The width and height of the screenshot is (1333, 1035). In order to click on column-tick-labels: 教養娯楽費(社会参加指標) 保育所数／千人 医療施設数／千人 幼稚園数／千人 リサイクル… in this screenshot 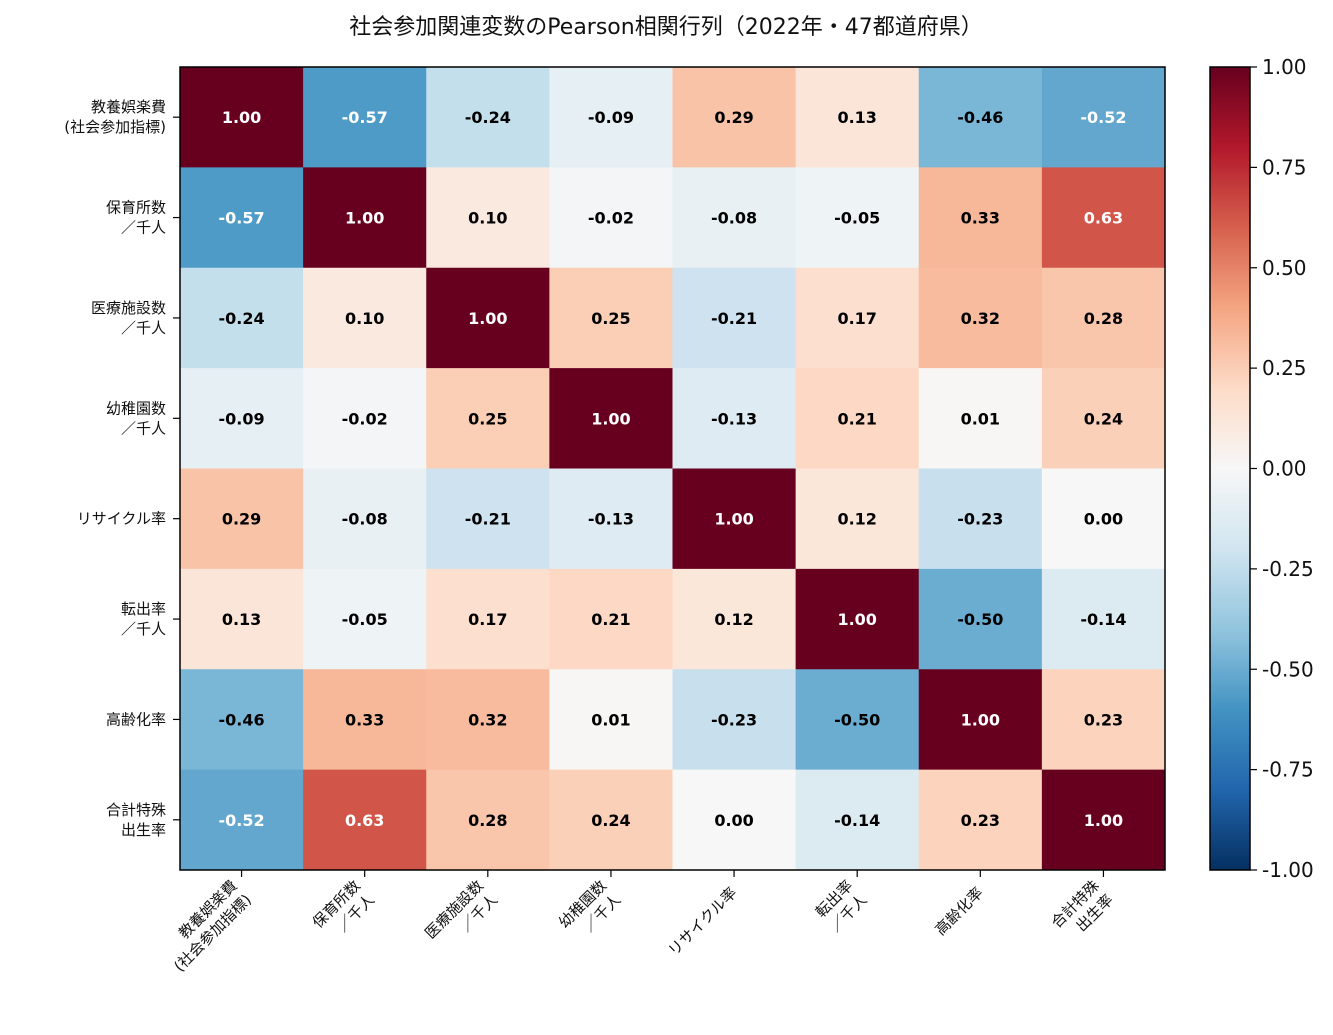, I will do `click(643, 923)`.